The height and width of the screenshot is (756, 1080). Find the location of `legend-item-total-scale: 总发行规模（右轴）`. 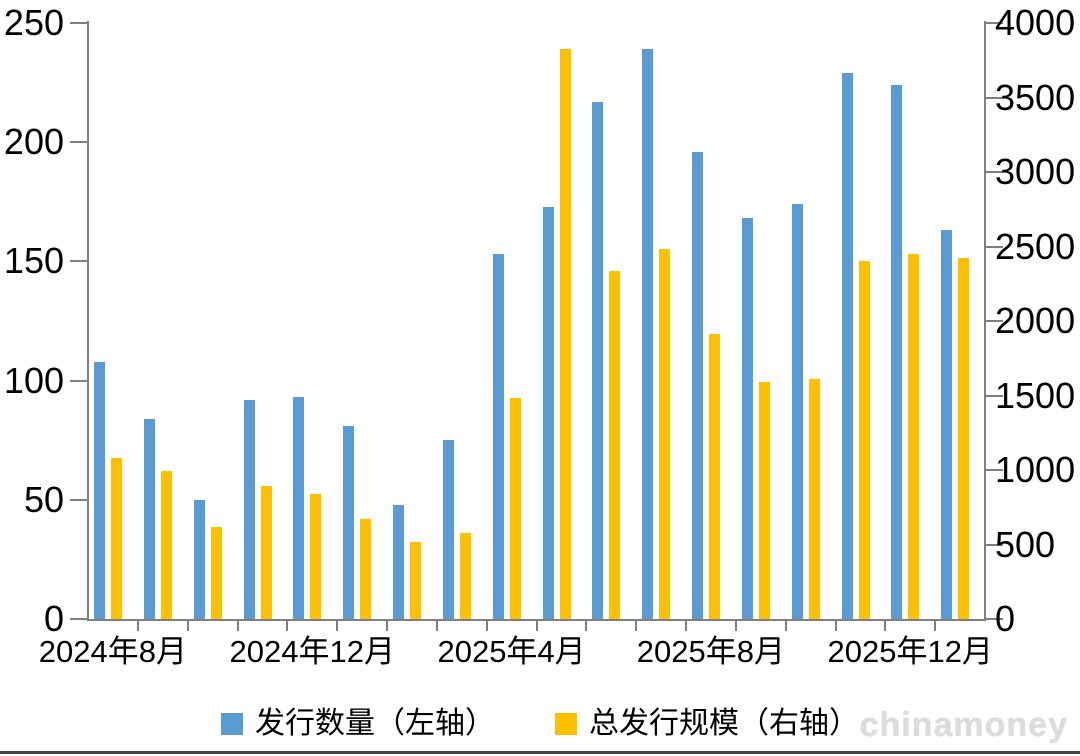

legend-item-total-scale: 总发行规模（右轴） is located at coordinates (707, 724).